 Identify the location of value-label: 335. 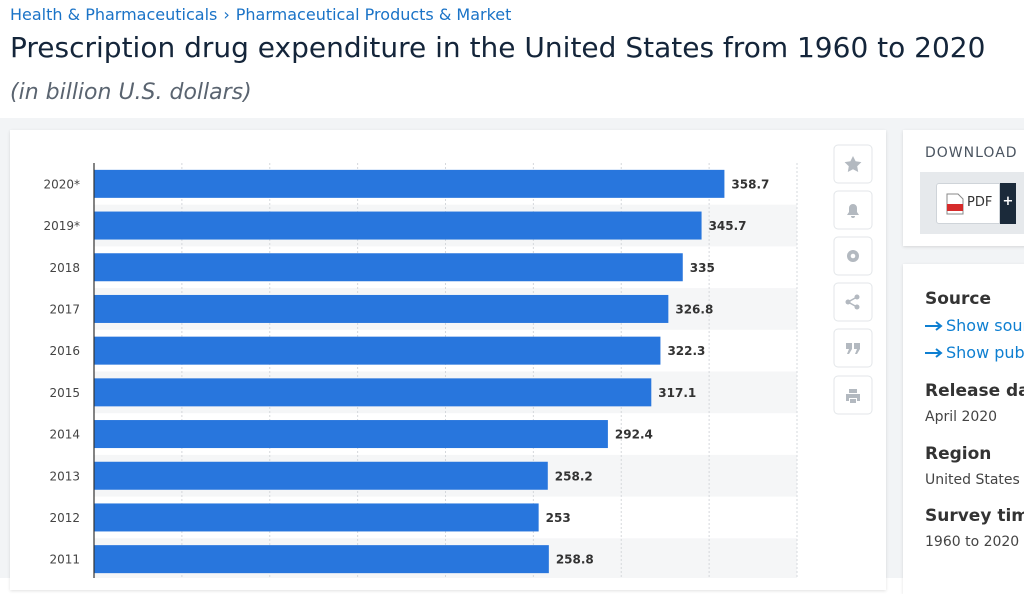
(702, 268).